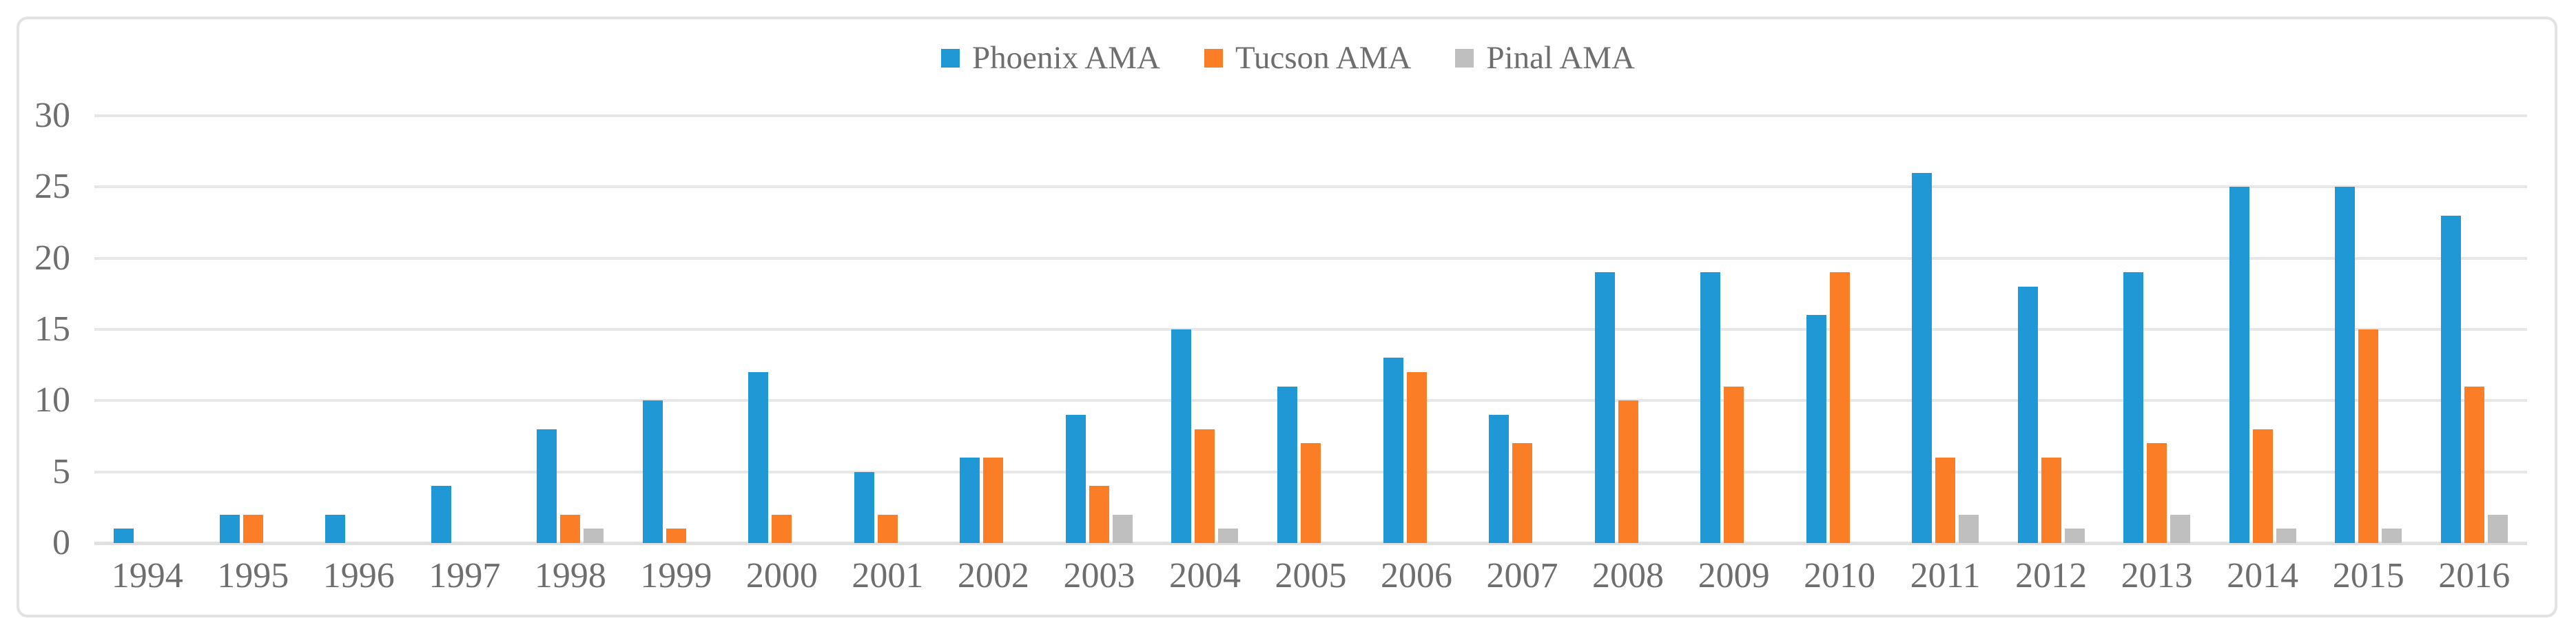  I want to click on bar-group-2009, so click(1734, 329).